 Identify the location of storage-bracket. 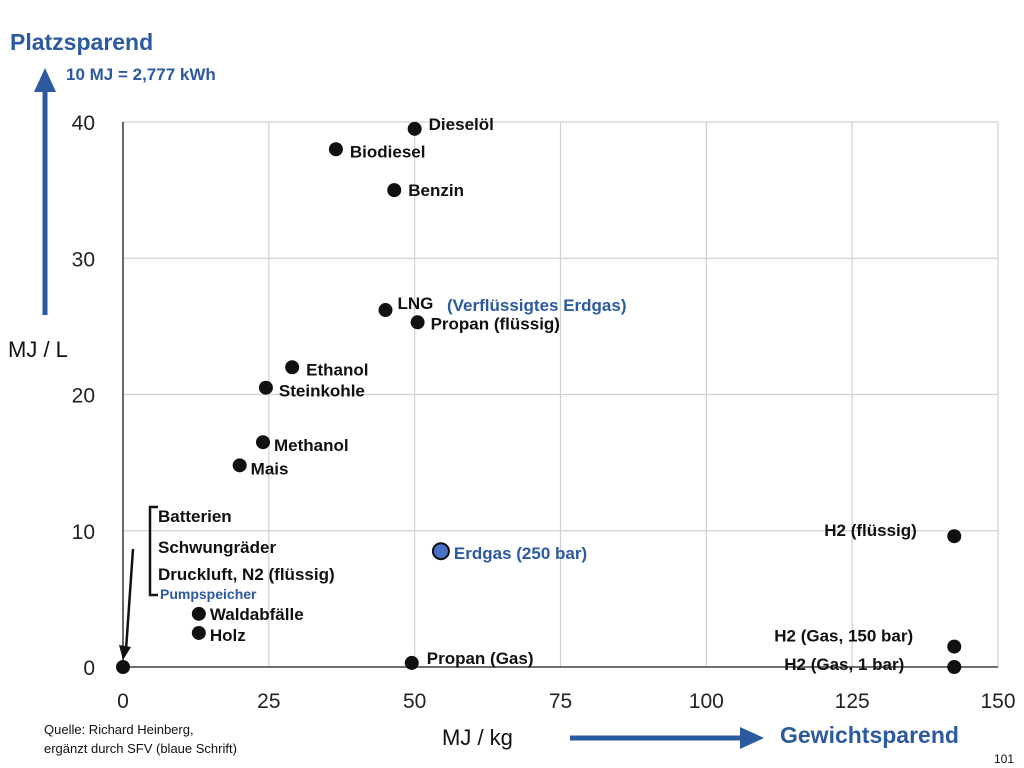
(153, 551).